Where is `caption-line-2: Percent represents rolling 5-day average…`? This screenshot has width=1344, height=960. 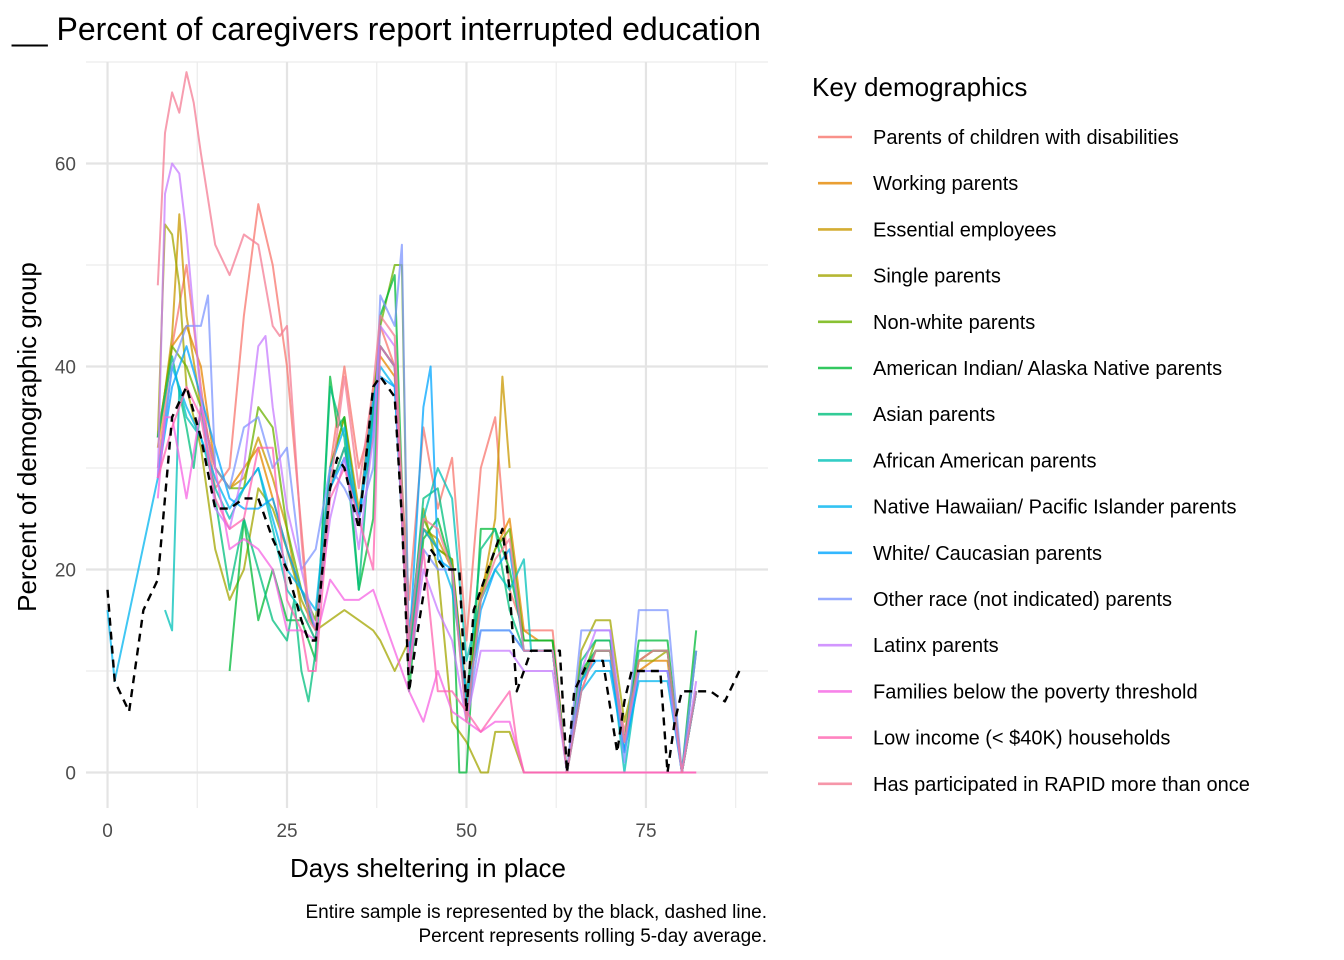
caption-line-2: Percent represents rolling 5-day average… is located at coordinates (592, 936).